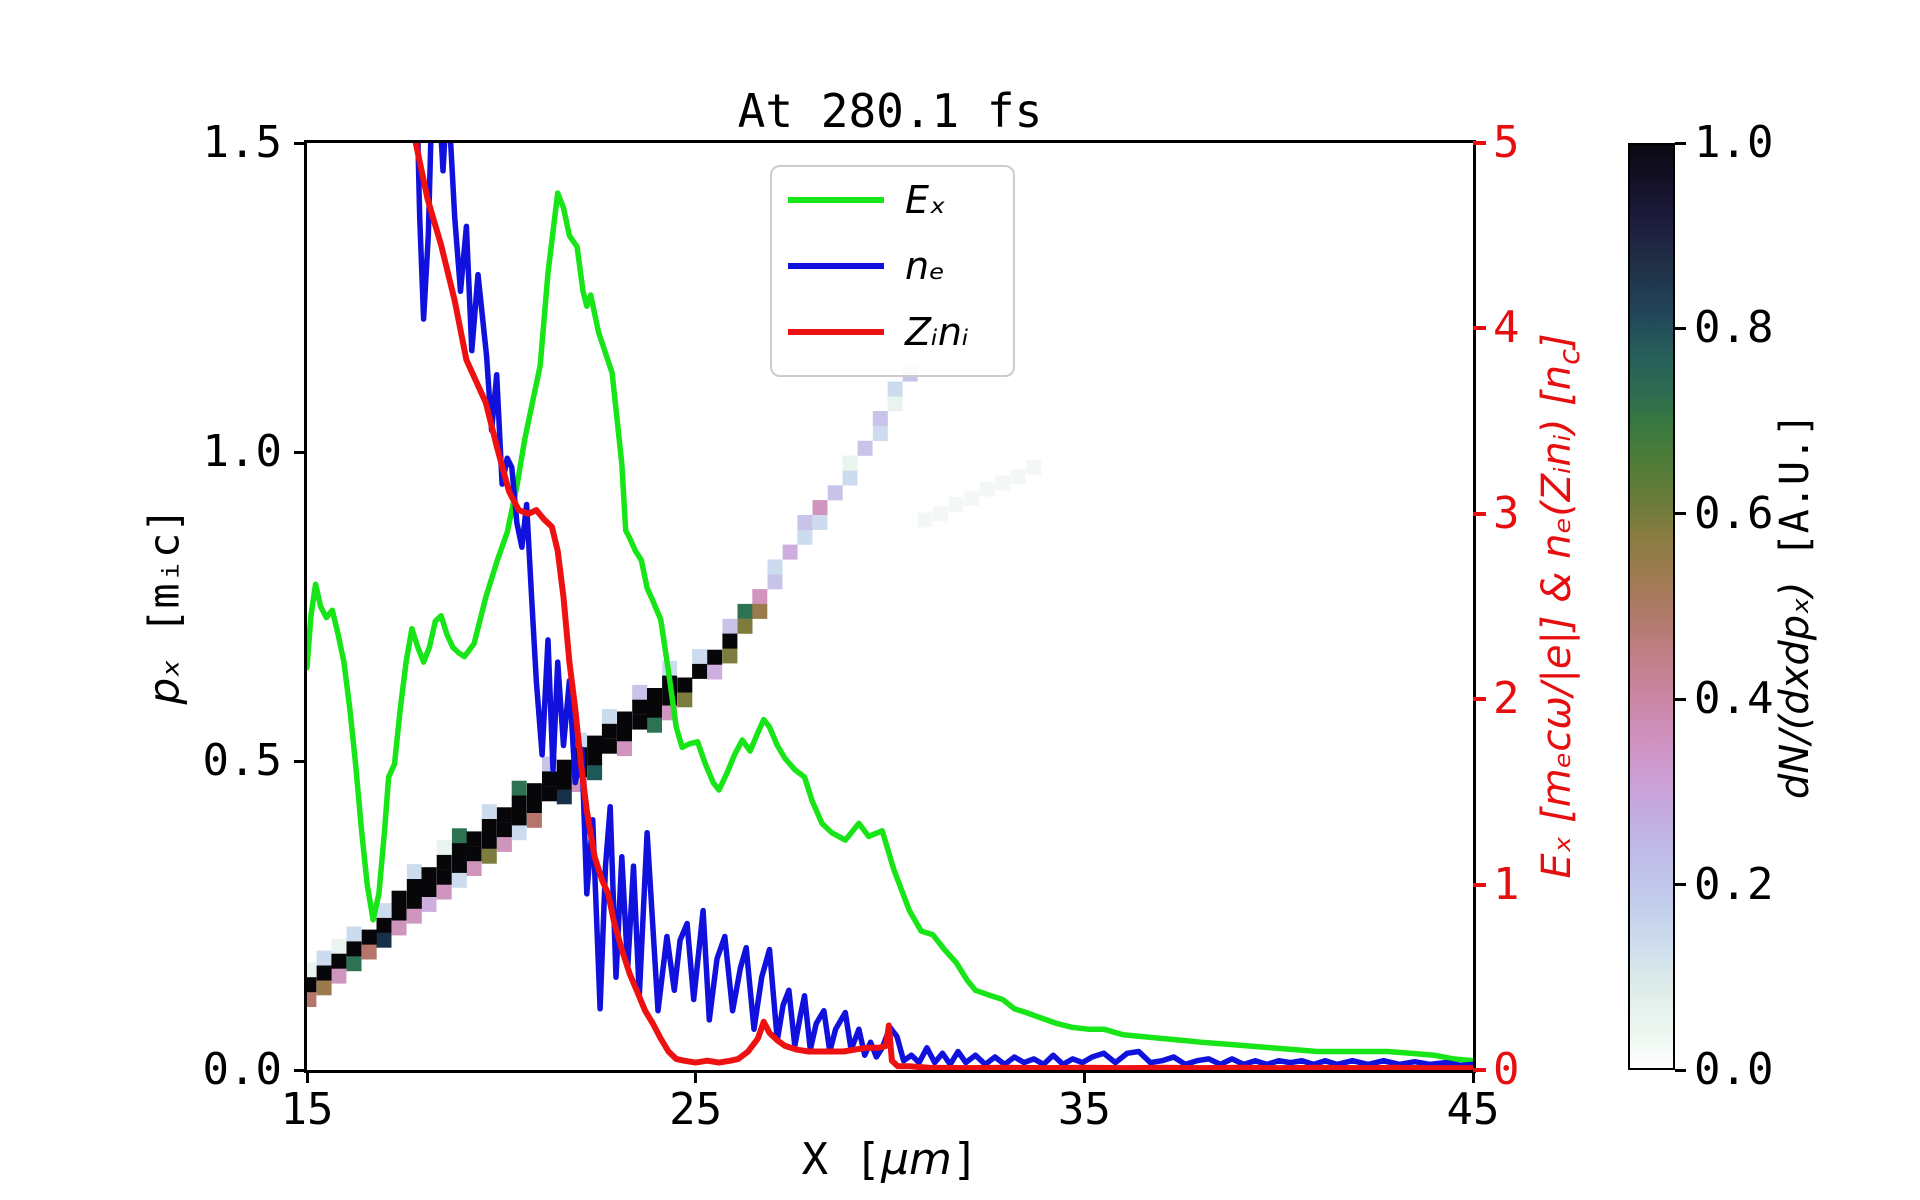  Describe the element at coordinates (894, 200) in the screenshot. I see `legend-item-0: Eₓ` at that location.